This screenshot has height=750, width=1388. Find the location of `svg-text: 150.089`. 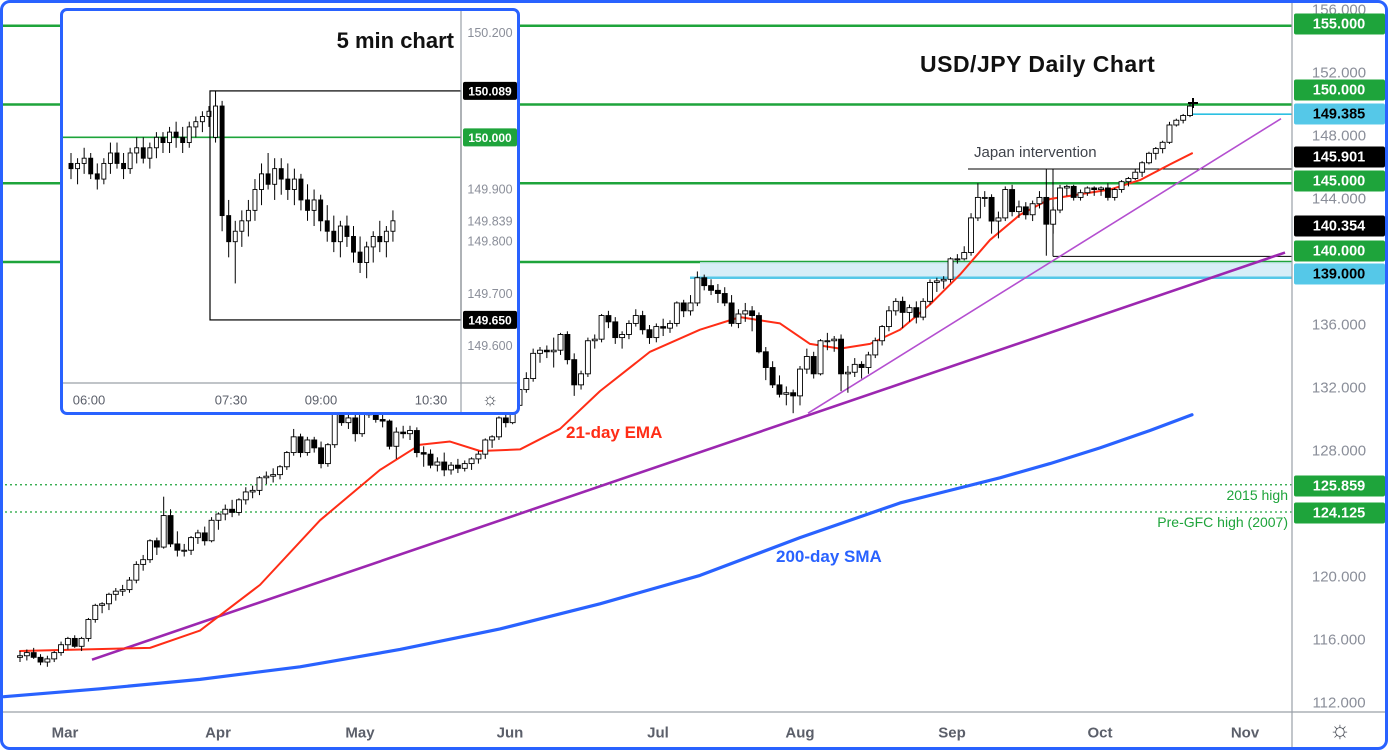

svg-text: 150.089 is located at coordinates (490, 91).